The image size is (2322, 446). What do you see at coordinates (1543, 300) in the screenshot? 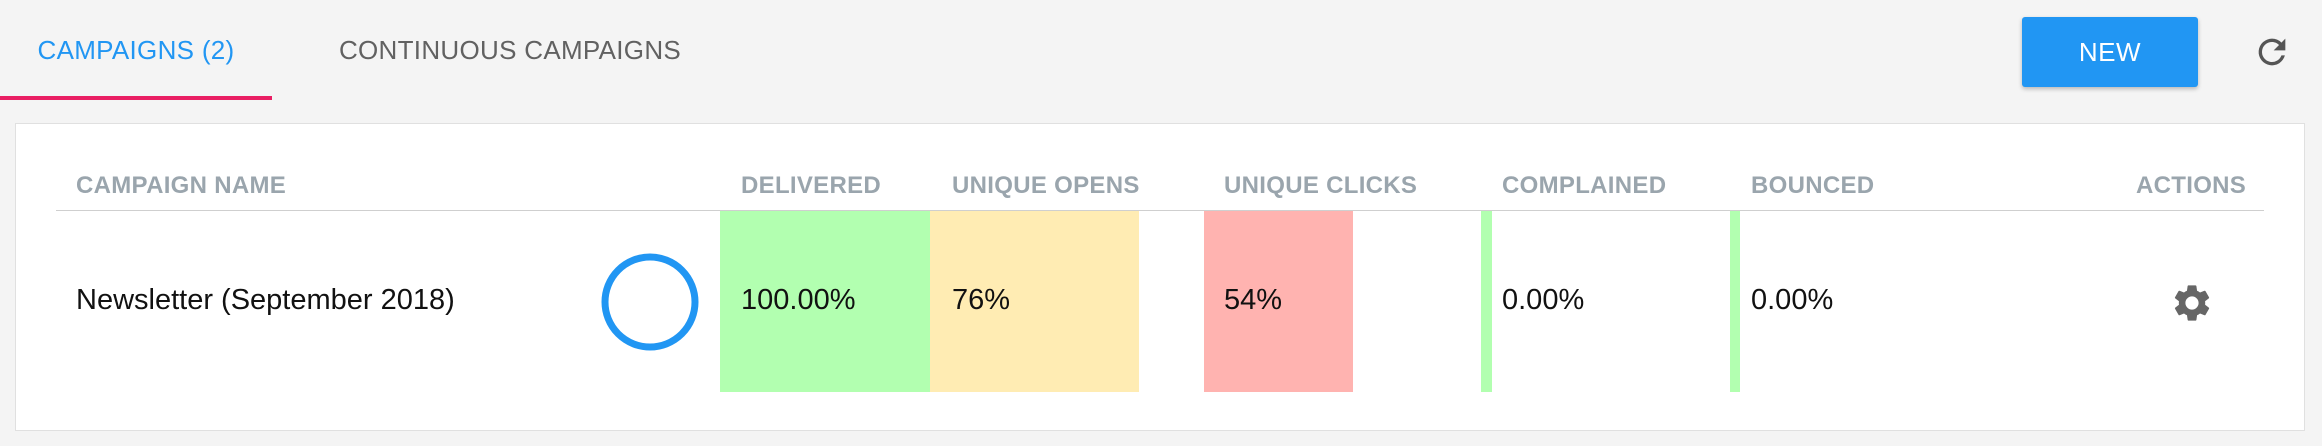
I see `complained-value: 0.00%` at bounding box center [1543, 300].